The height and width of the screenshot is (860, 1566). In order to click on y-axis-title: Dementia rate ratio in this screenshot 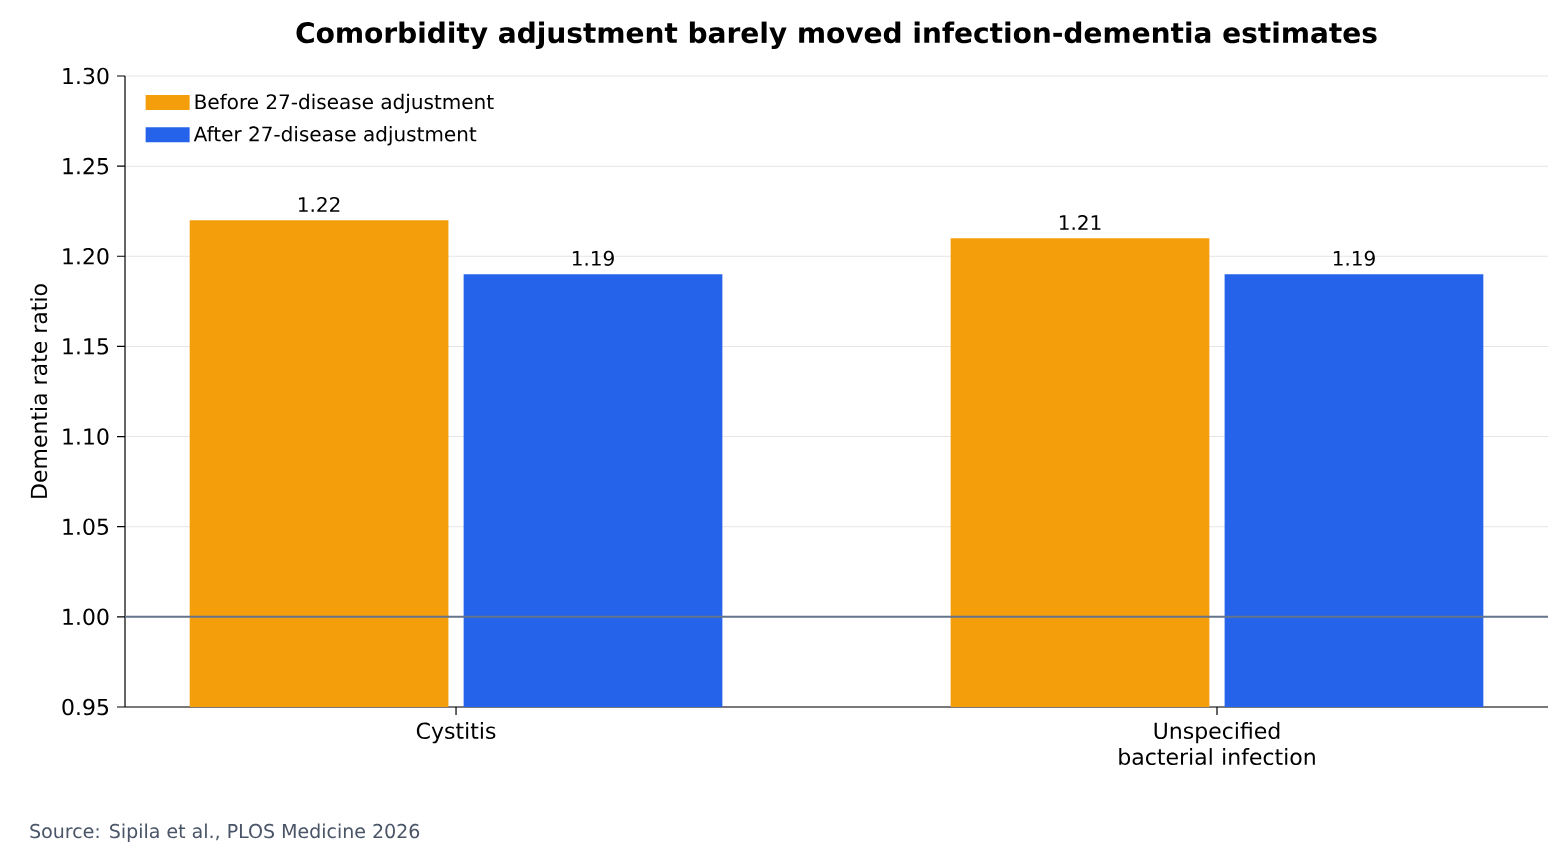, I will do `click(39, 391)`.